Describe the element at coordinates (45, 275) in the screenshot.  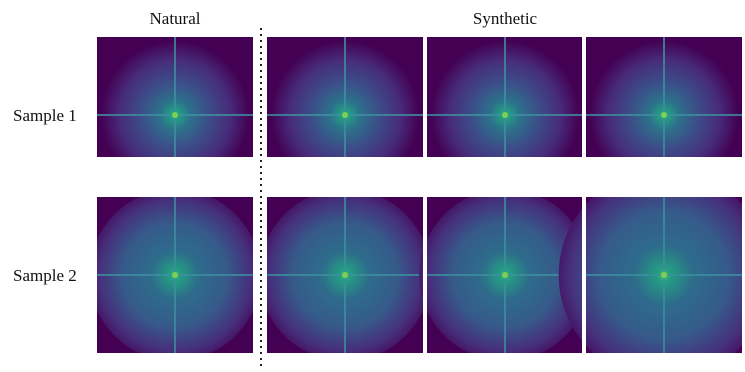
I see `row-label: Sample 2` at that location.